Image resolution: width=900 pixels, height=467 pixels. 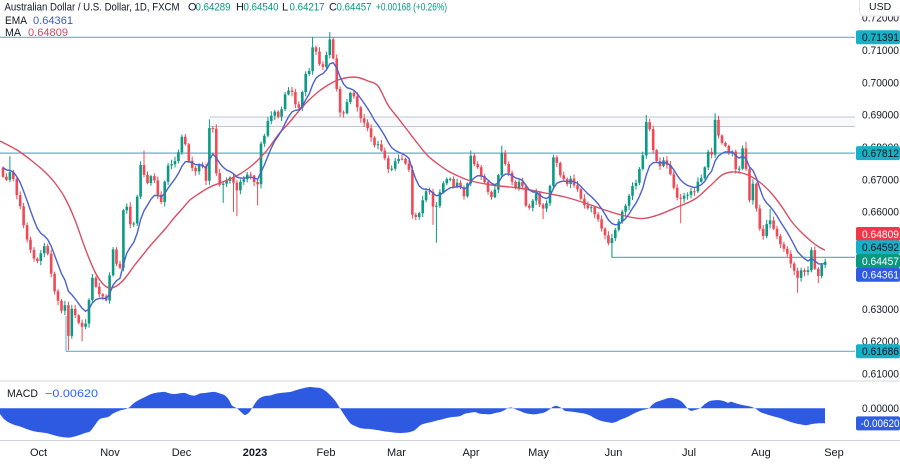 What do you see at coordinates (396, 453) in the screenshot?
I see `svg-text: Mar` at bounding box center [396, 453].